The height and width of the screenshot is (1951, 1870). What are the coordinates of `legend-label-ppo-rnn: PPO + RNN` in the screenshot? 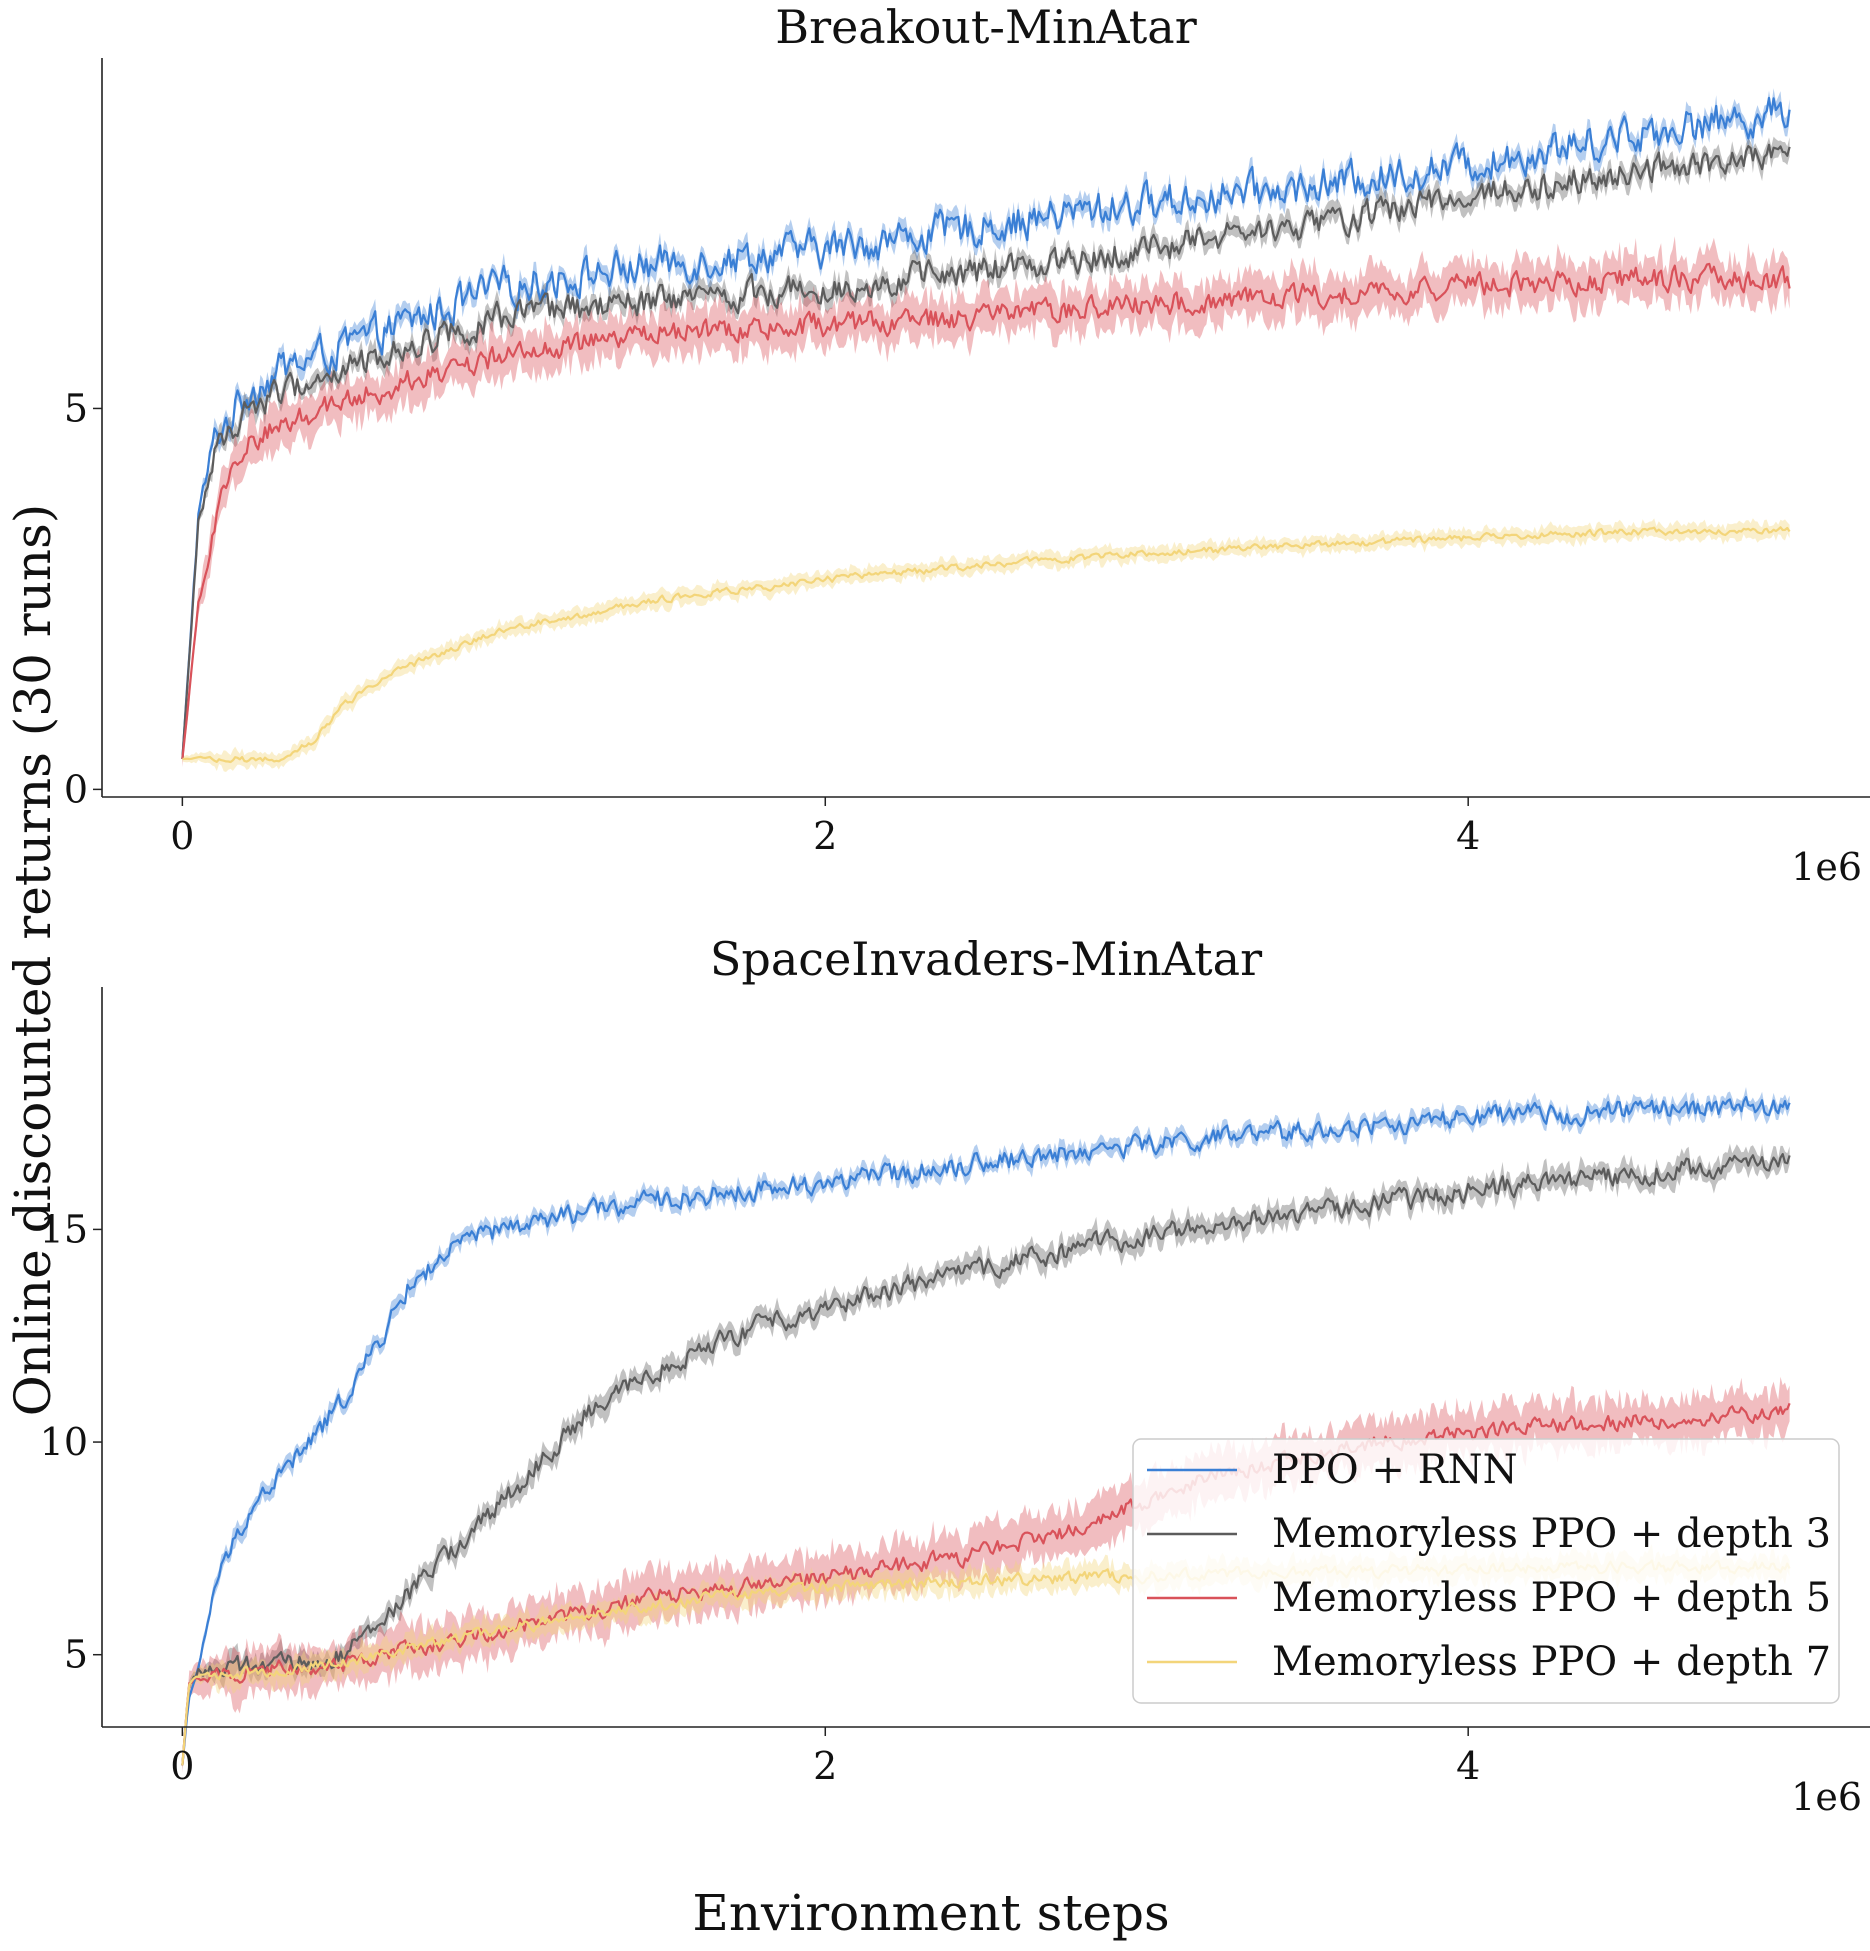 It's located at (1395, 1470).